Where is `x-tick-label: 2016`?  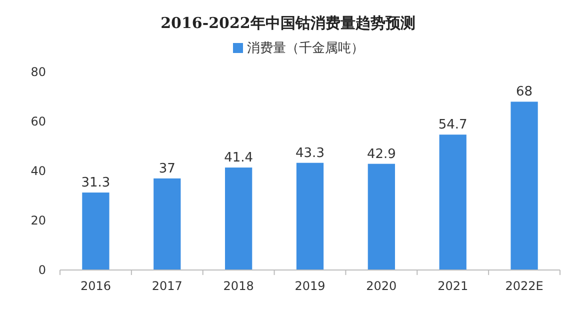 x-tick-label: 2016 is located at coordinates (95, 286).